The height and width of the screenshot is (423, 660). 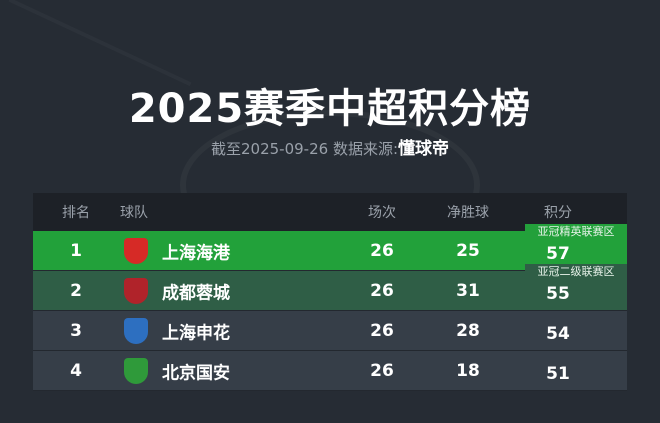 What do you see at coordinates (468, 213) in the screenshot?
I see `col-gd: 净胜球` at bounding box center [468, 213].